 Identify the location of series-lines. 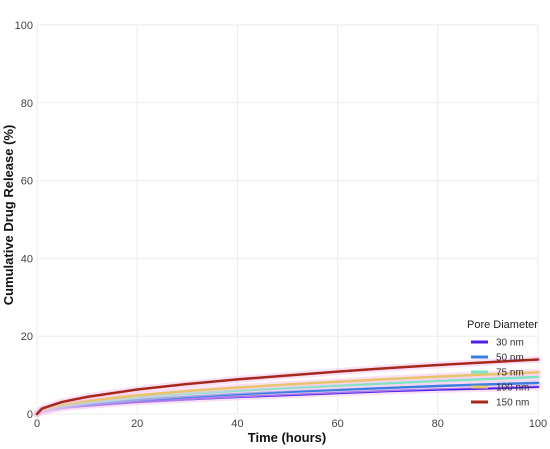
(287, 387).